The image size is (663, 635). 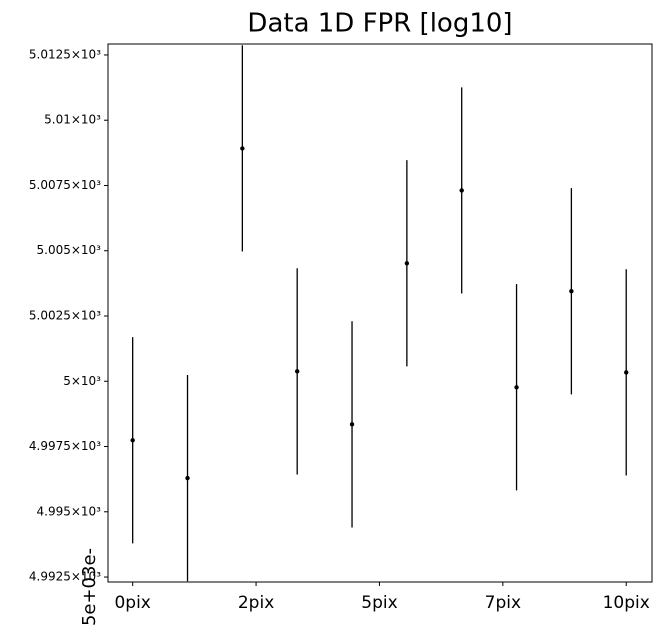 I want to click on y-tick-label: 5.01×10³, so click(x=72, y=120).